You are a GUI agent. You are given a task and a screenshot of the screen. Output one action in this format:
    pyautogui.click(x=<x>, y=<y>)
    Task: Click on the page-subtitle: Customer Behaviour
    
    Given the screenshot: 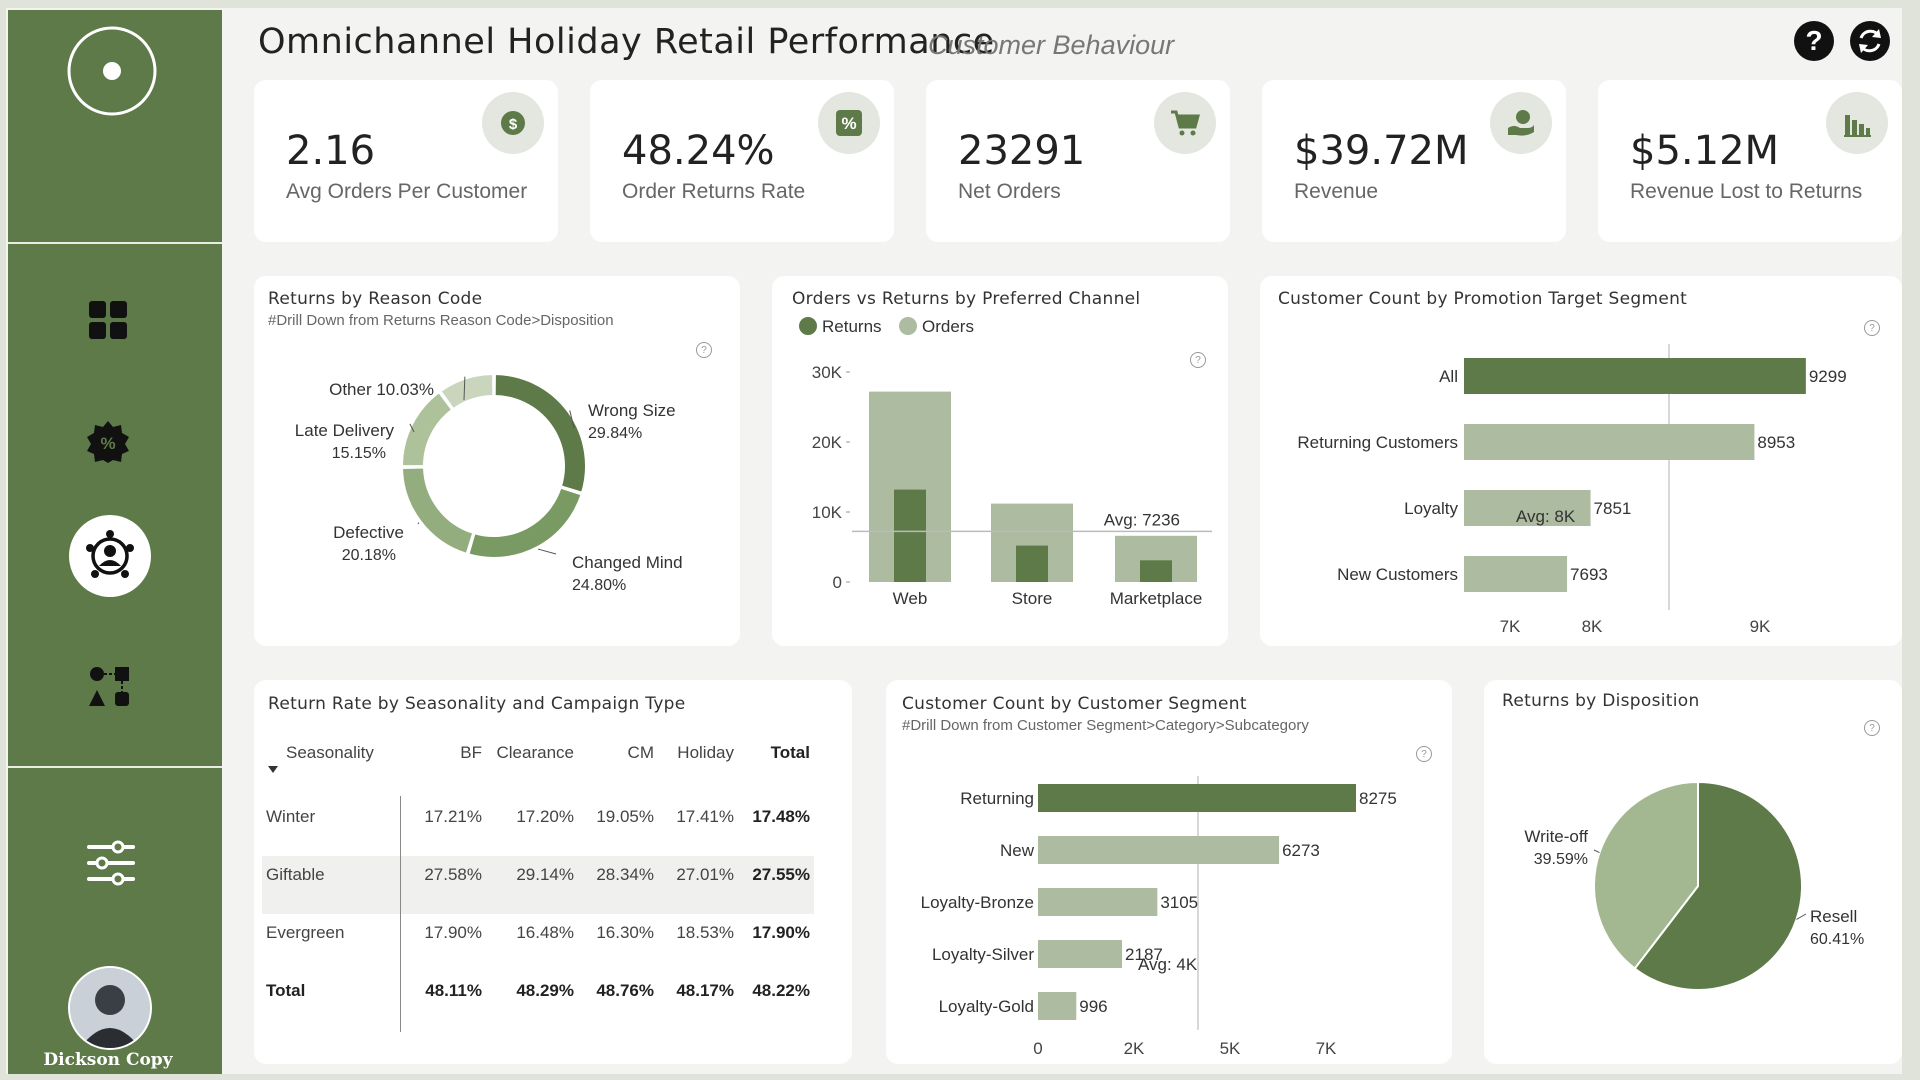 What is the action you would take?
    pyautogui.click(x=1051, y=45)
    